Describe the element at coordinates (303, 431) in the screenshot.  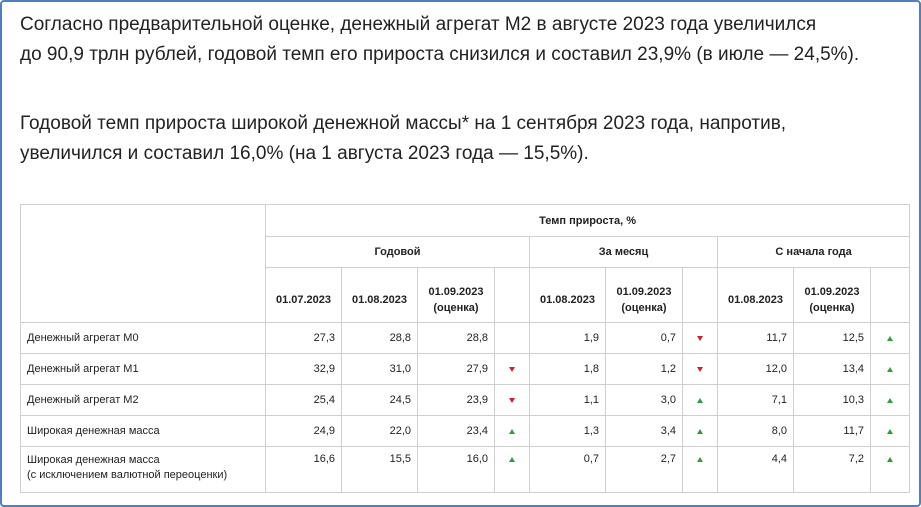
I see `annual-value: 24,9` at that location.